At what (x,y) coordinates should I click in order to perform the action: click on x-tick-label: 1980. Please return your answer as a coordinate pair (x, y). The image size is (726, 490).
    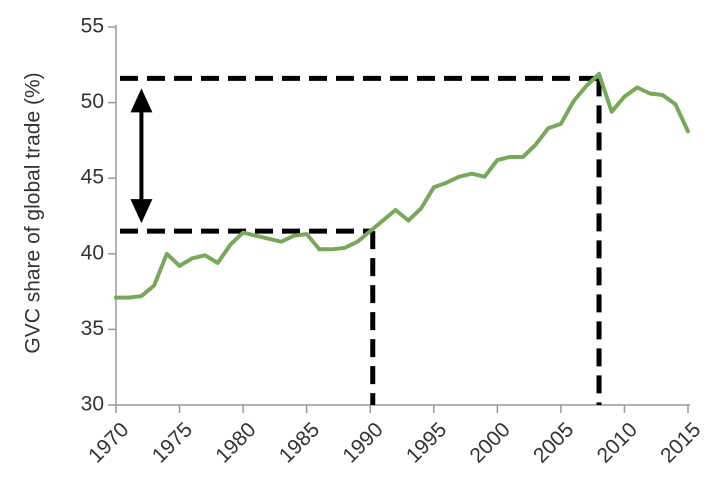
    Looking at the image, I should click on (235, 442).